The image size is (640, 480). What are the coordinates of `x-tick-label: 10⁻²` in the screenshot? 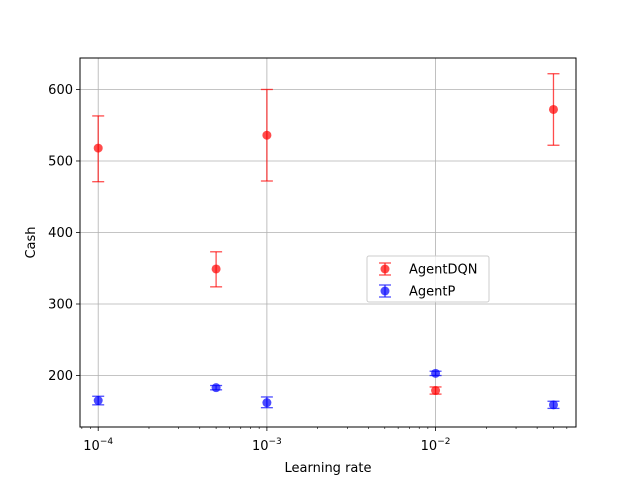 It's located at (436, 445).